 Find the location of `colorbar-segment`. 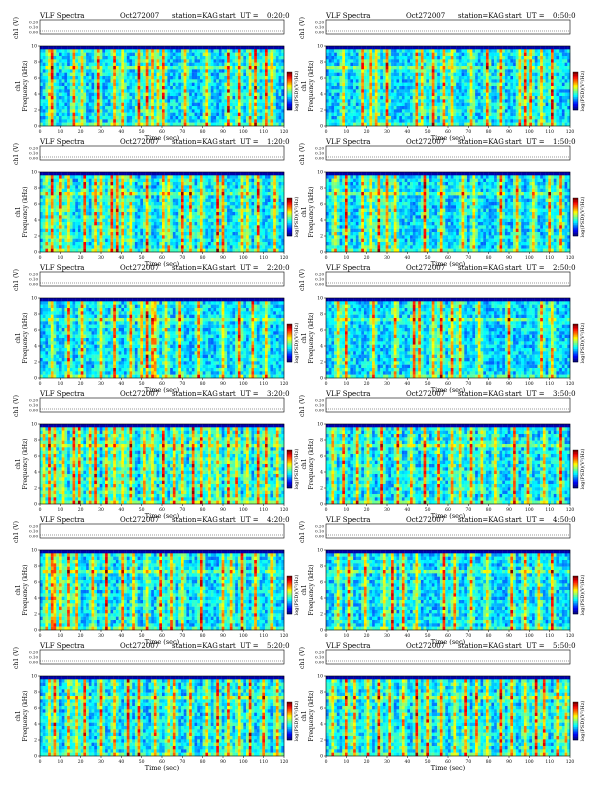

colorbar-segment is located at coordinates (575, 98).